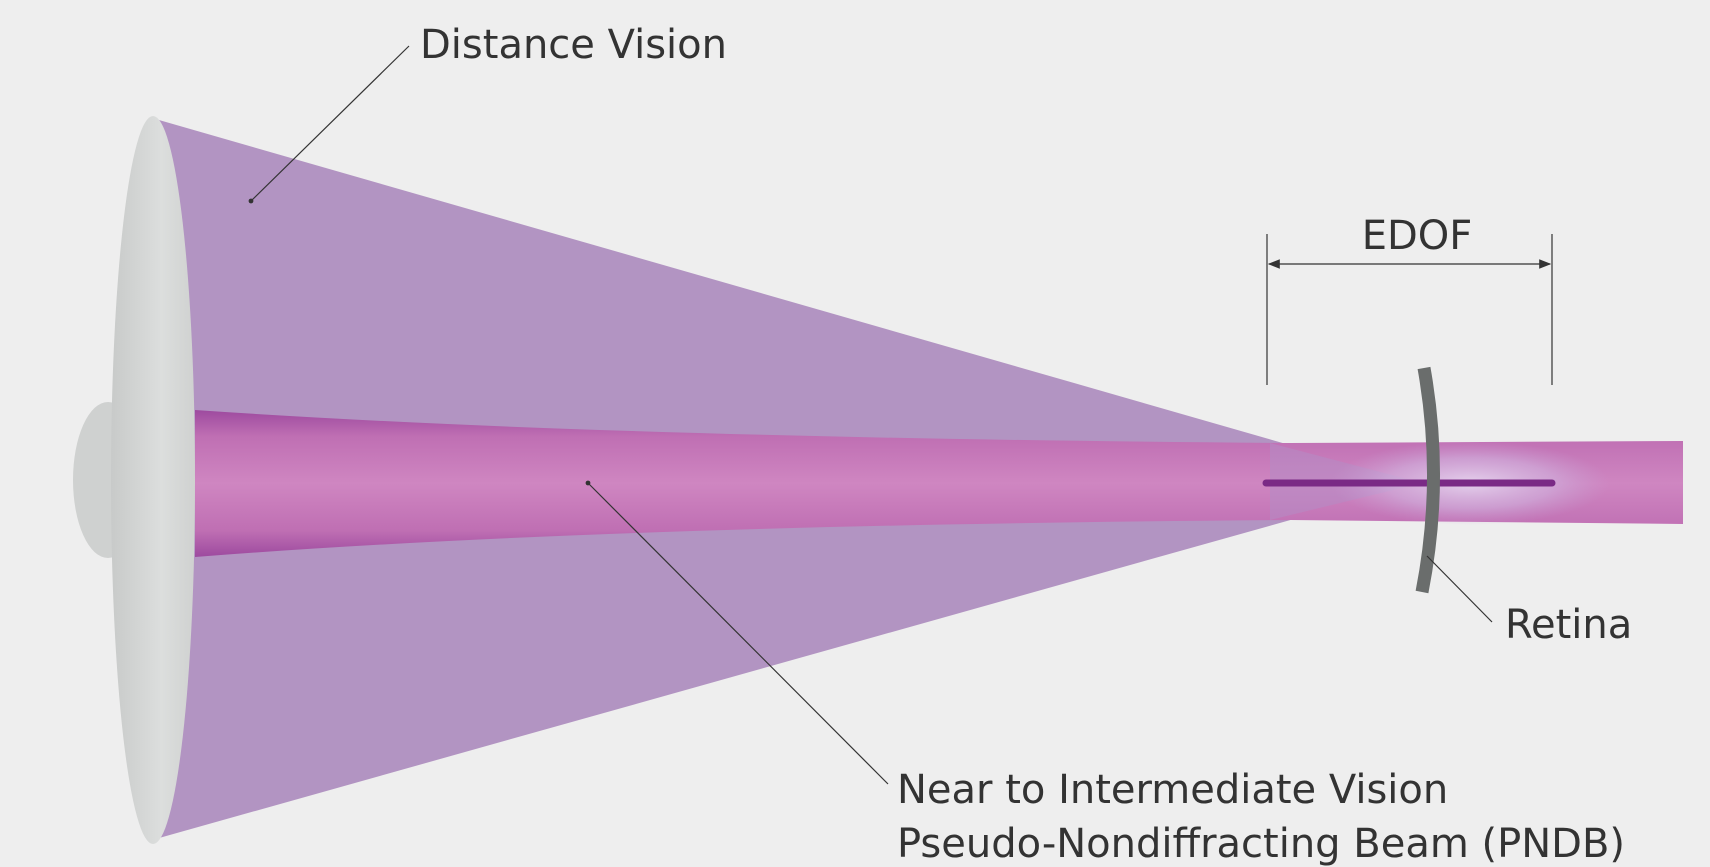 The height and width of the screenshot is (867, 1710). I want to click on retina-label: Retina, so click(1568, 625).